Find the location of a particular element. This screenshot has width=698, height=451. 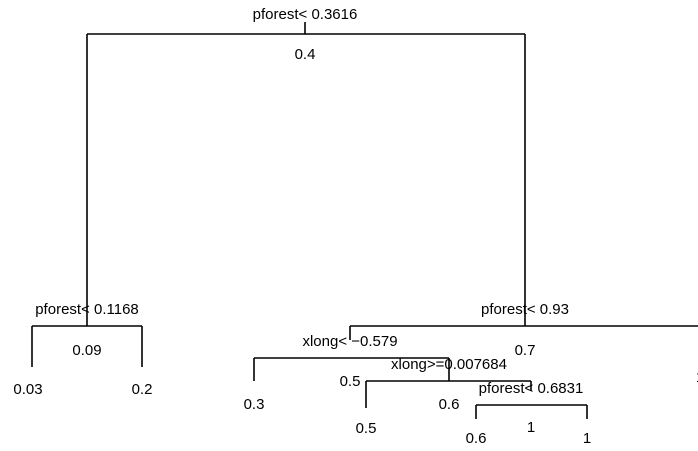

node-right-left-right: xlong>=0.007684 0.6 is located at coordinates (448, 384).